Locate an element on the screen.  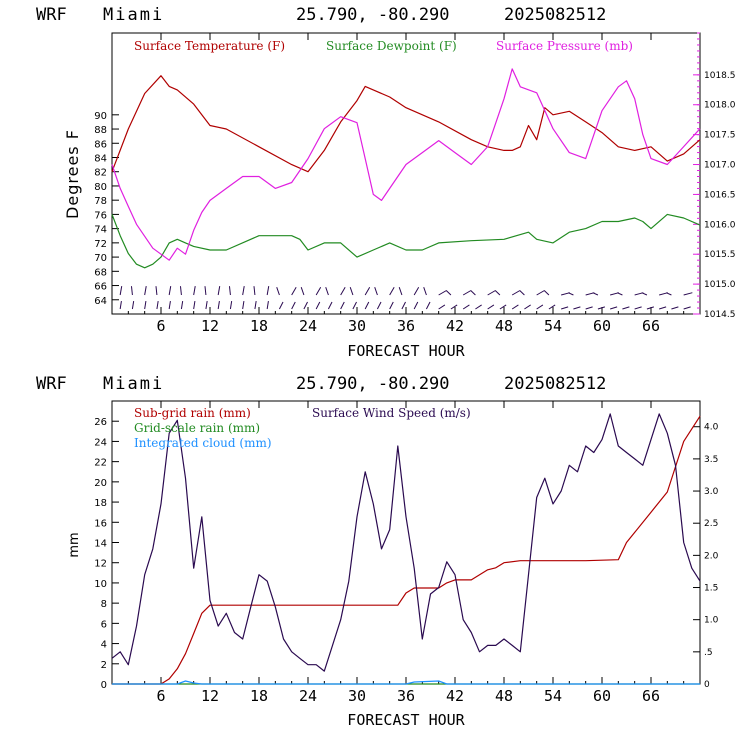
legend-surface-pressure: Surface Pressure (mb) is located at coordinates (564, 46).